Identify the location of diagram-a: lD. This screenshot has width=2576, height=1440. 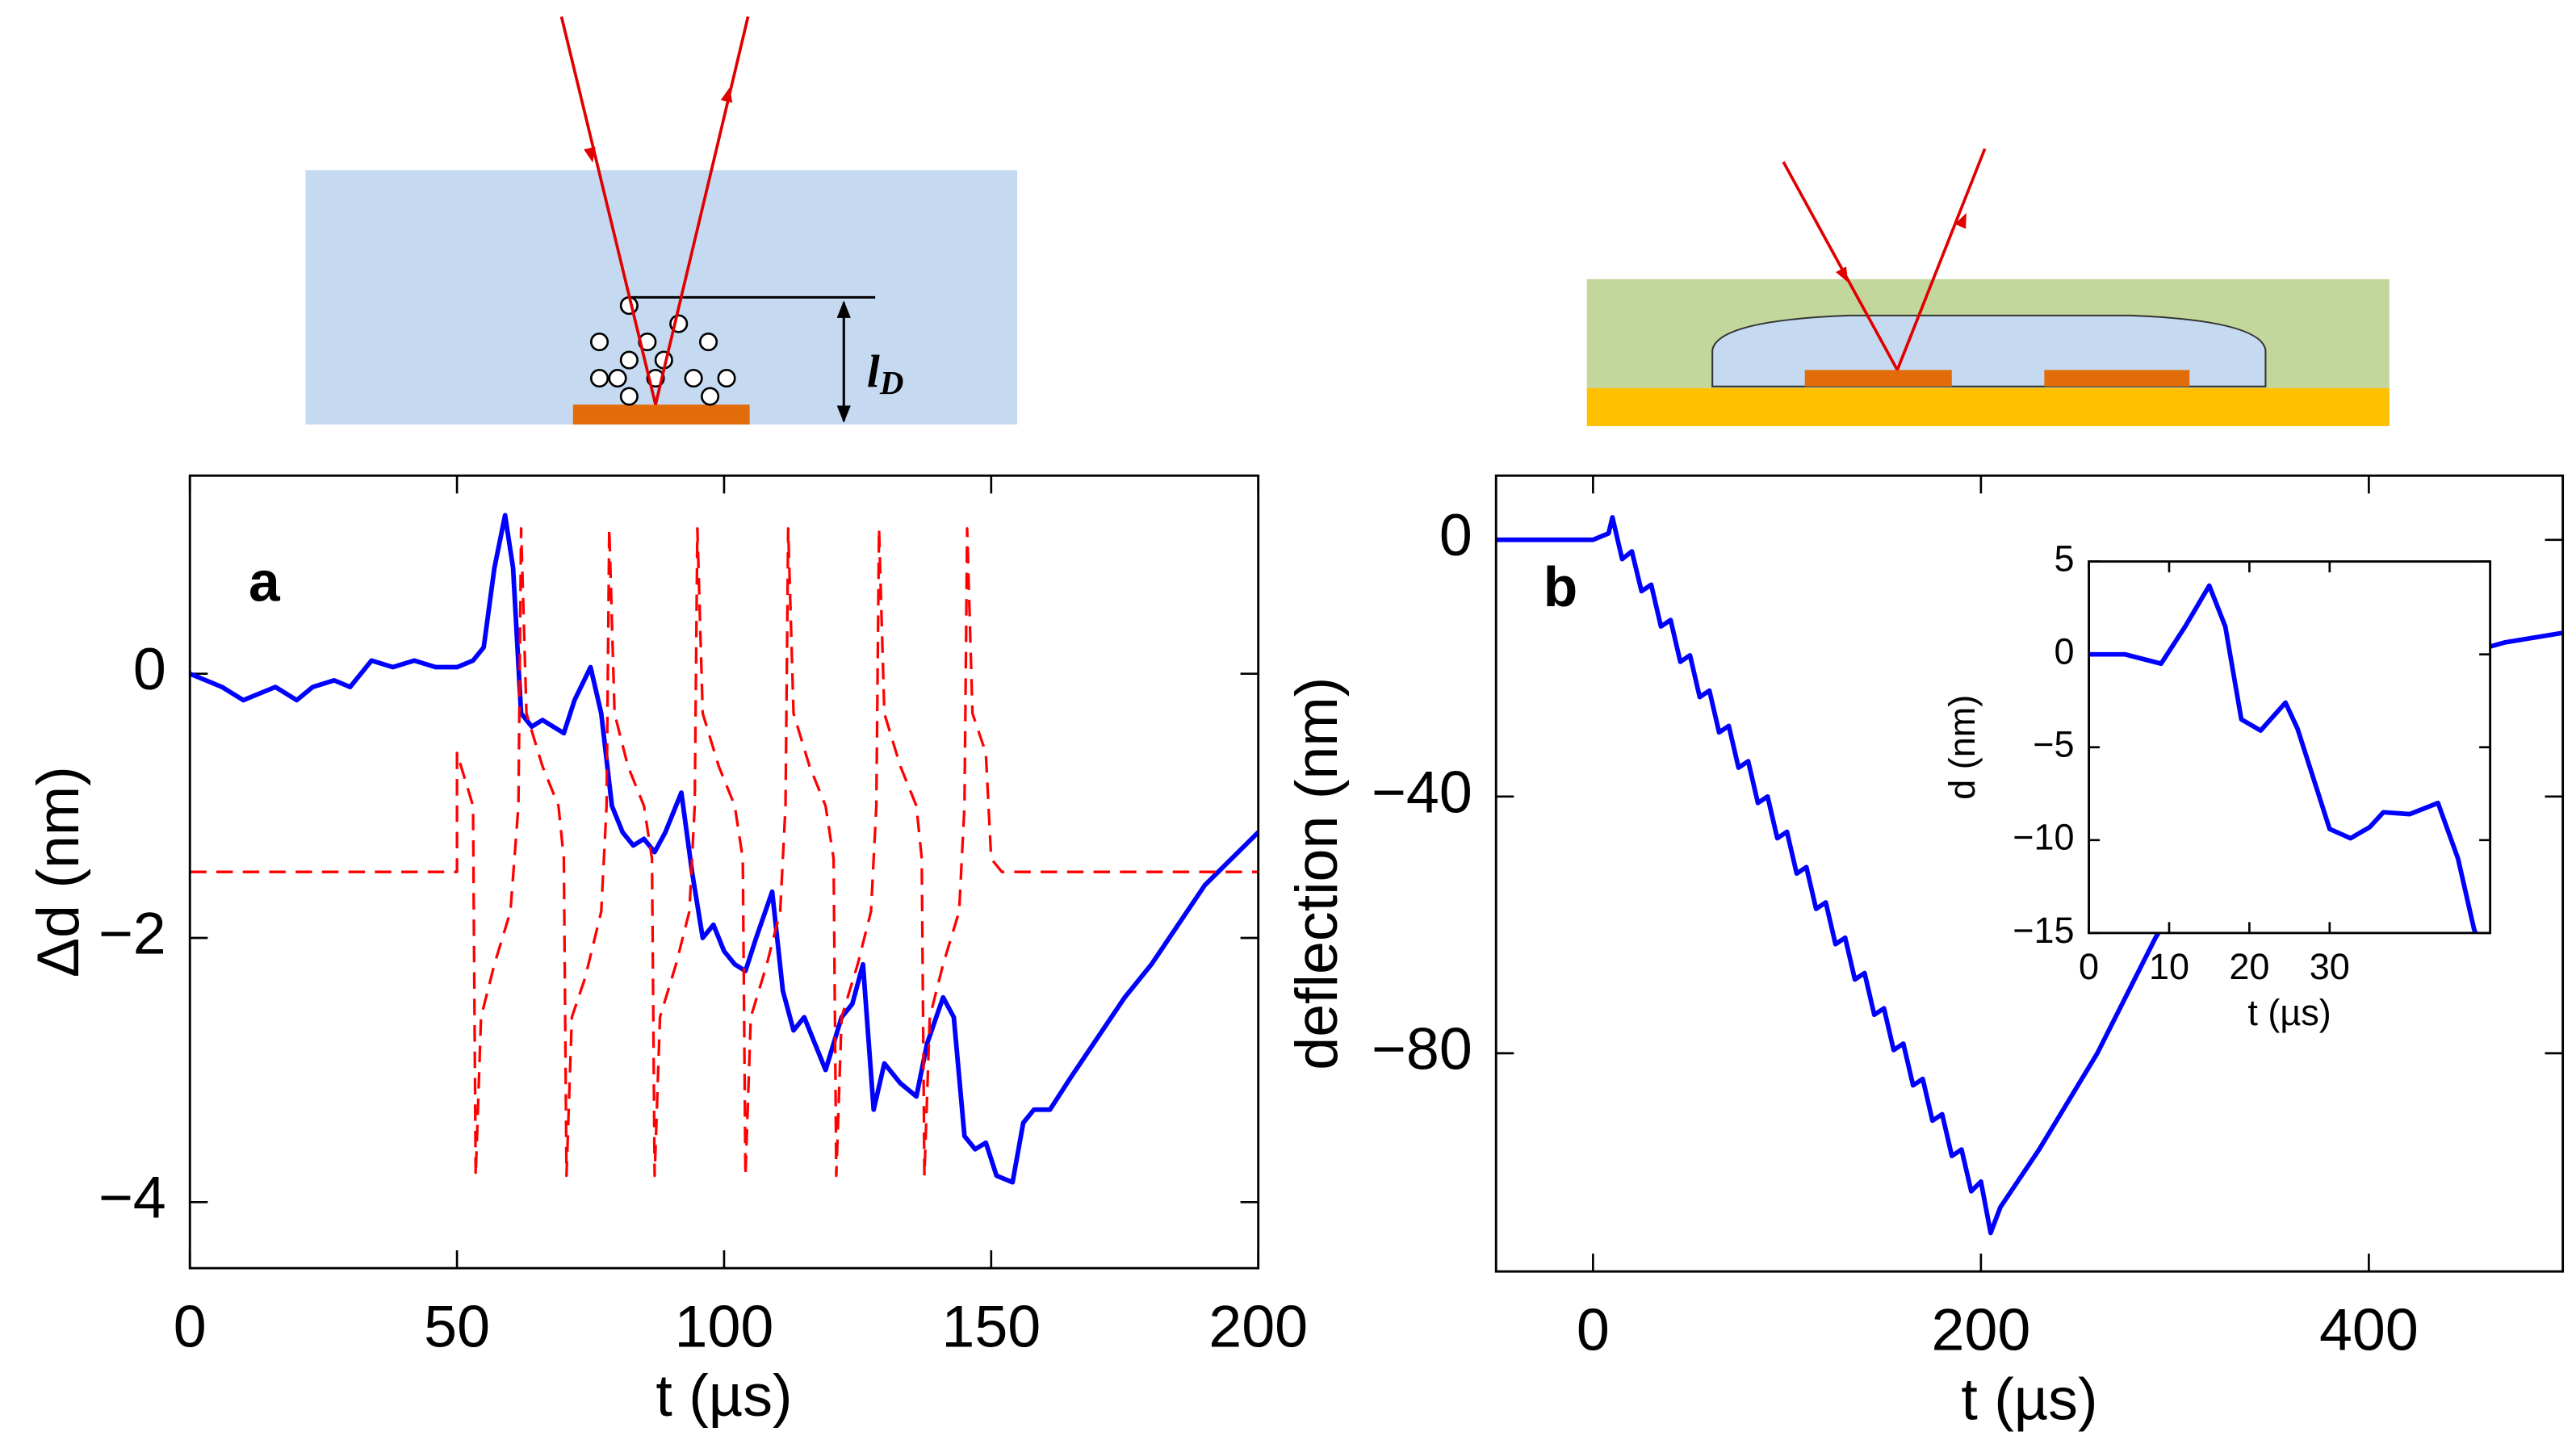
(661, 220).